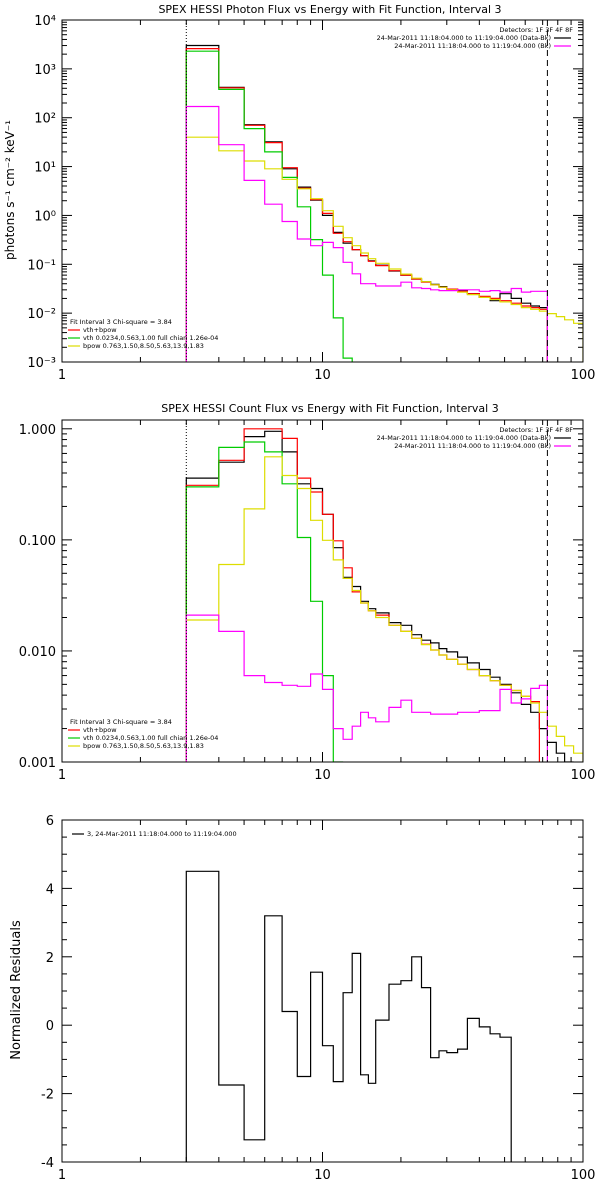 Image resolution: width=600 pixels, height=1204 pixels. I want to click on y-tick-label: 6, so click(50, 821).